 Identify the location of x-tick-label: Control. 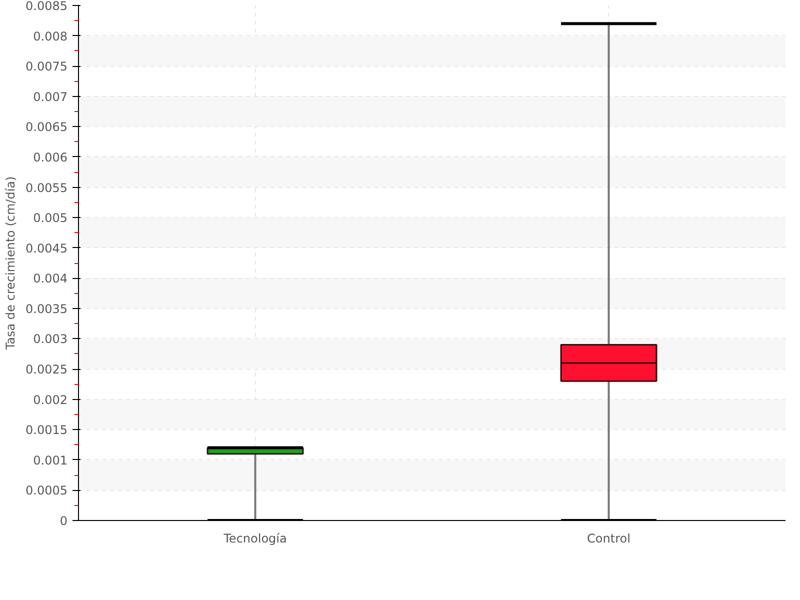
(608, 539).